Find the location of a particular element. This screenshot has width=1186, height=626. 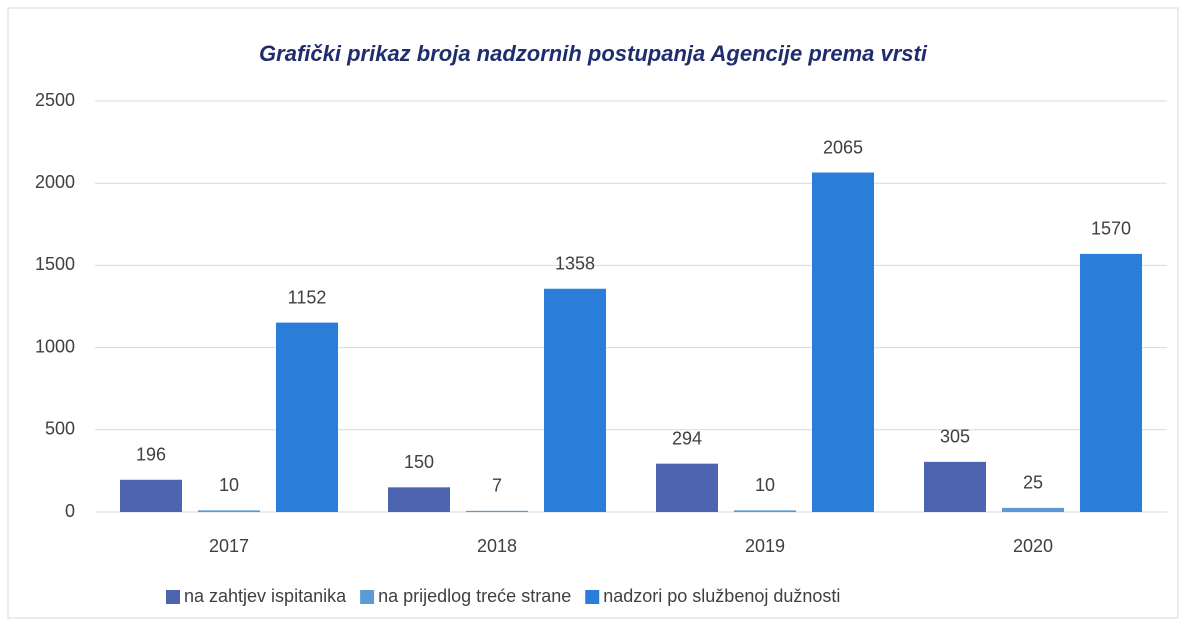

legend-label: na zahtjev ispitanika is located at coordinates (265, 596).